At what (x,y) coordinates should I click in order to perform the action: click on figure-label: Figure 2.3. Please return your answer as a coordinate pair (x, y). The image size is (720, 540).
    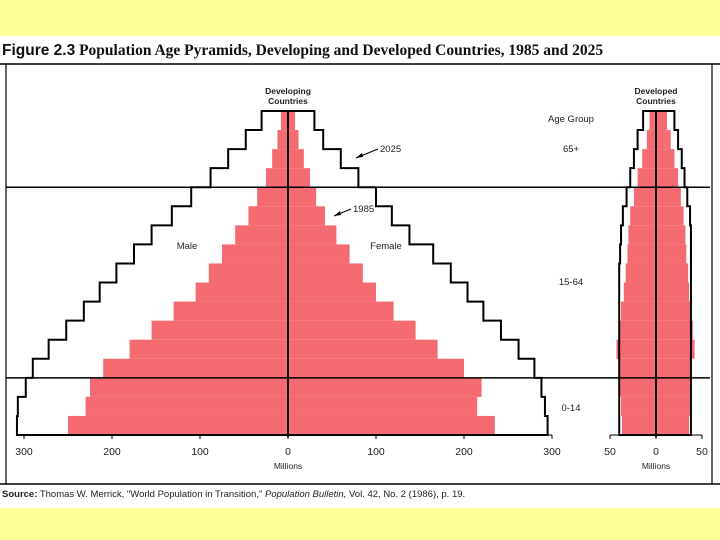
    Looking at the image, I should click on (39, 50).